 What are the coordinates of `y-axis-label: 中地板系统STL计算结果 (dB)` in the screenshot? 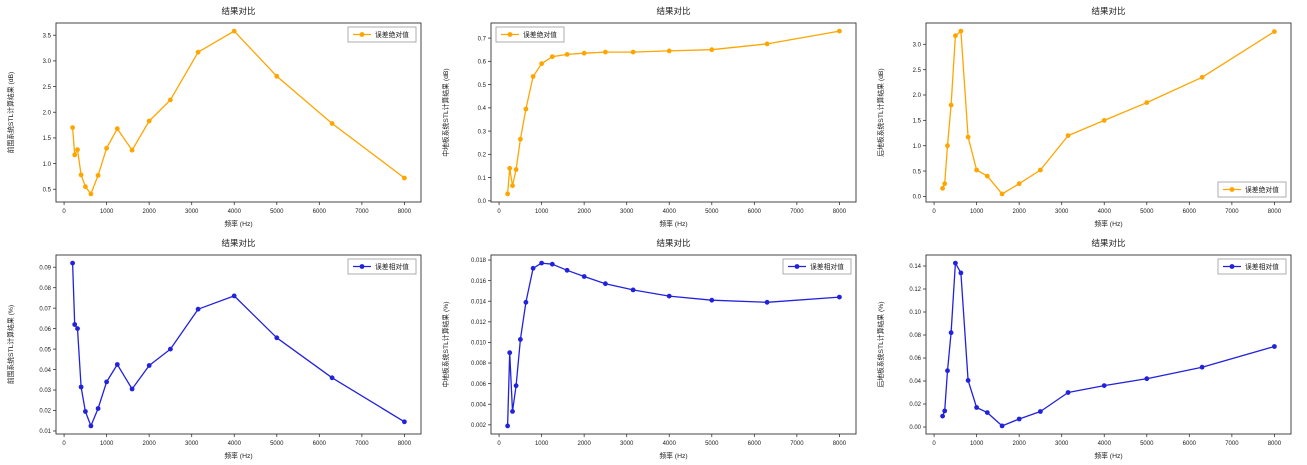 It's located at (445, 112).